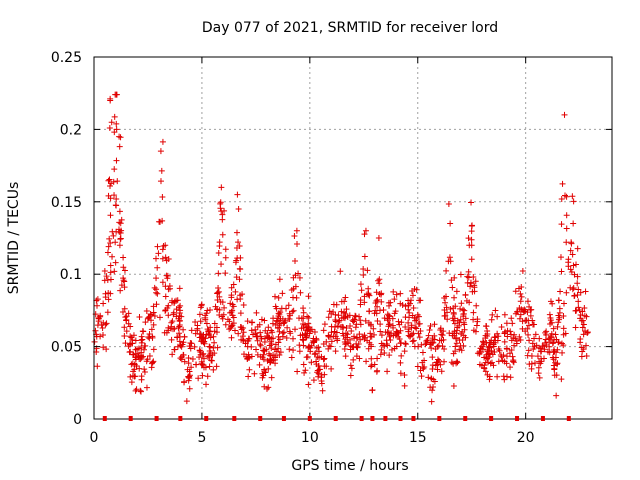 Image resolution: width=640 pixels, height=480 pixels. I want to click on baseline-markers, so click(336, 418).